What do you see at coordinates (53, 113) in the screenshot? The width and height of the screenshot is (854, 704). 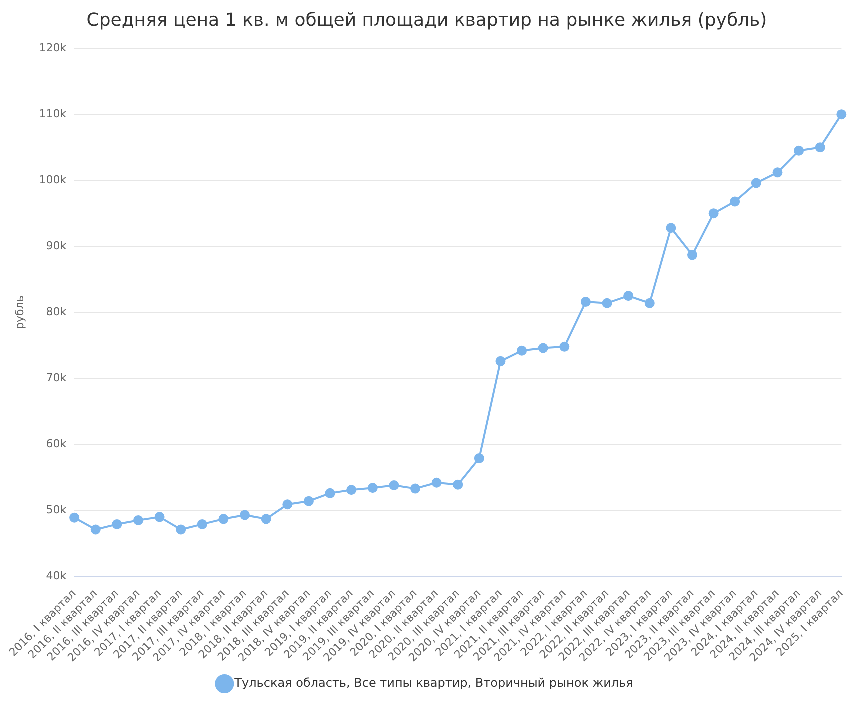 I see `y-tick-label: 110k` at bounding box center [53, 113].